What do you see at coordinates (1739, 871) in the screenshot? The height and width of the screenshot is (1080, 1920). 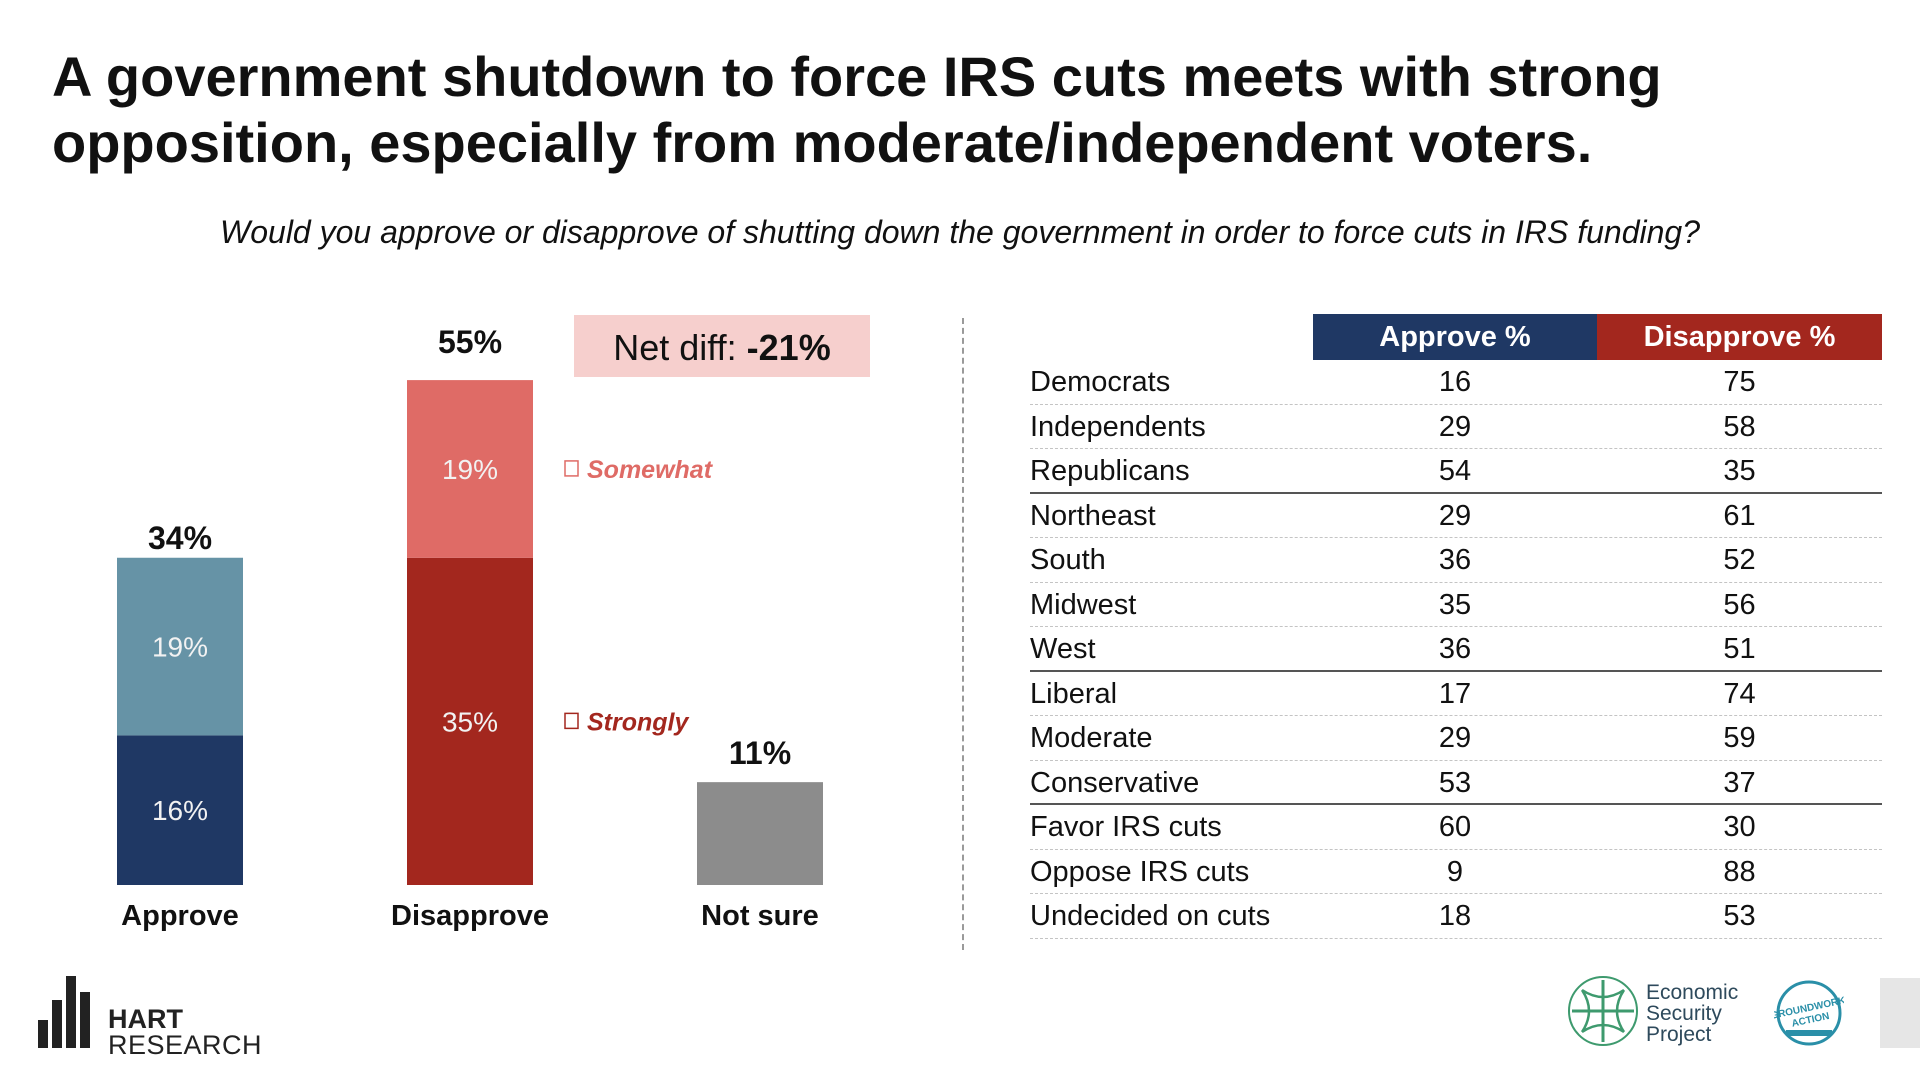 I see `disapprove-value: 88` at bounding box center [1739, 871].